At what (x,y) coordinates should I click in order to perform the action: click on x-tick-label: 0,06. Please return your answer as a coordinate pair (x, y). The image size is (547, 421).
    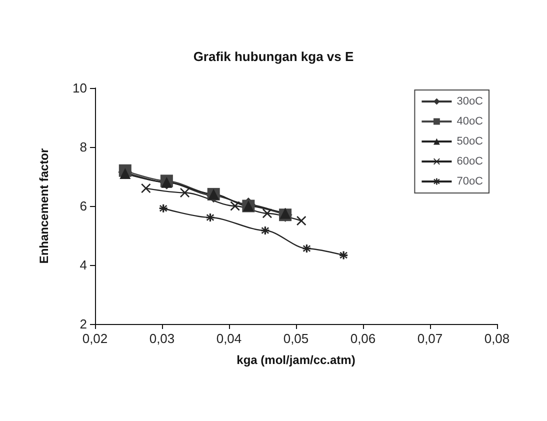
    Looking at the image, I should click on (363, 338).